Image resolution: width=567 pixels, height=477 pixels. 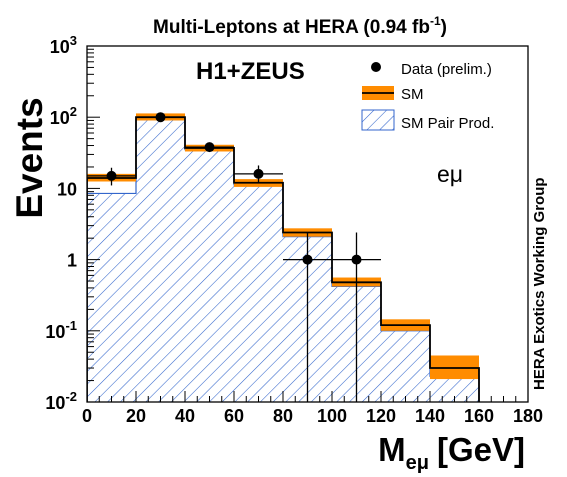 I want to click on x-axis-label: Meμ [GeV], so click(x=451, y=452).